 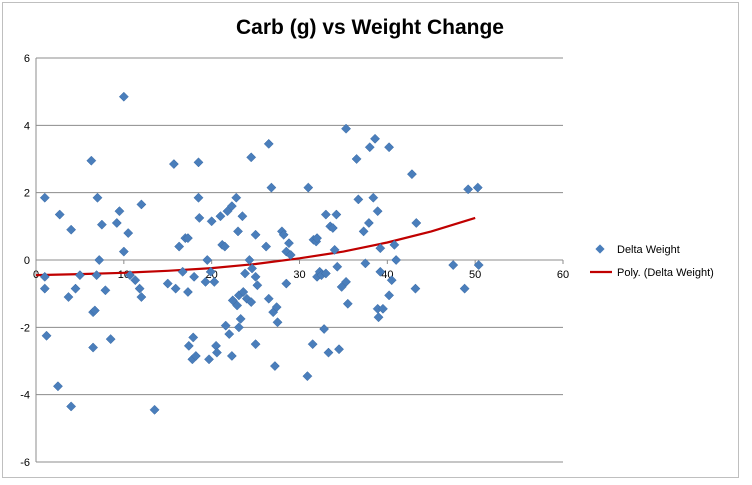 What do you see at coordinates (27, 194) in the screenshot?
I see `y-tick-label: 2` at bounding box center [27, 194].